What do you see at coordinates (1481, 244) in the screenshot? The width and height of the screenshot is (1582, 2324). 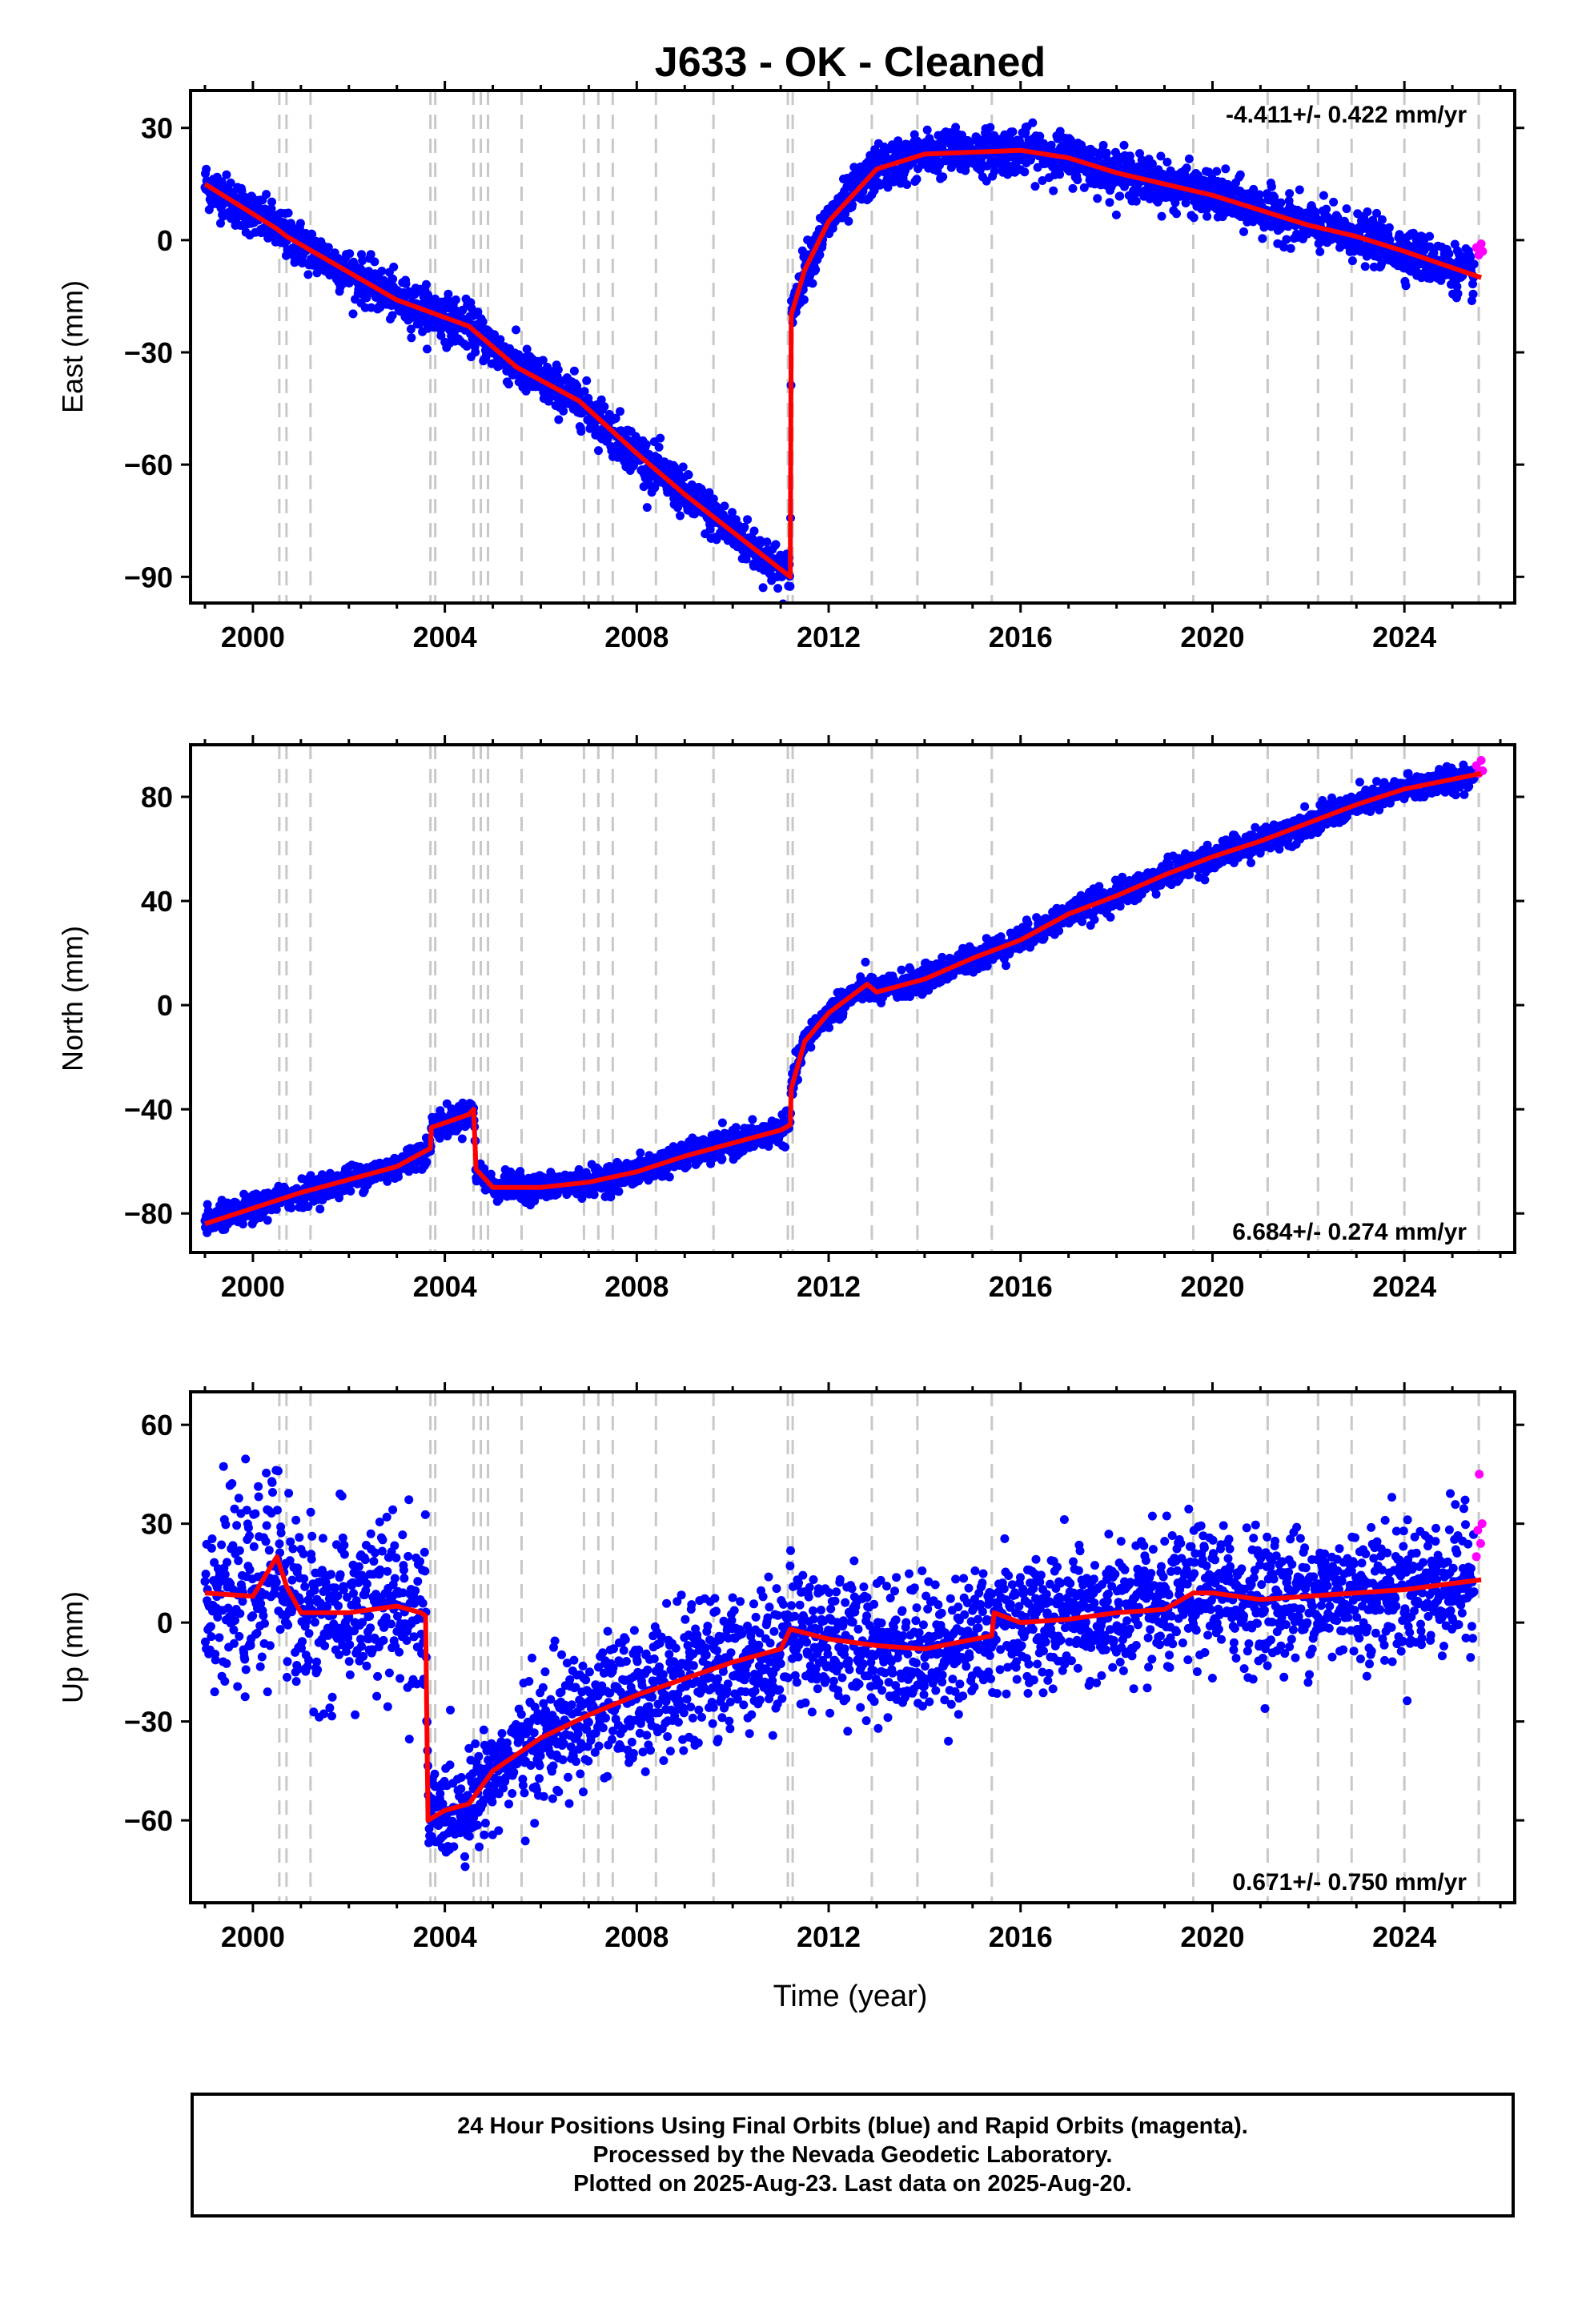 I see `rapid-point` at bounding box center [1481, 244].